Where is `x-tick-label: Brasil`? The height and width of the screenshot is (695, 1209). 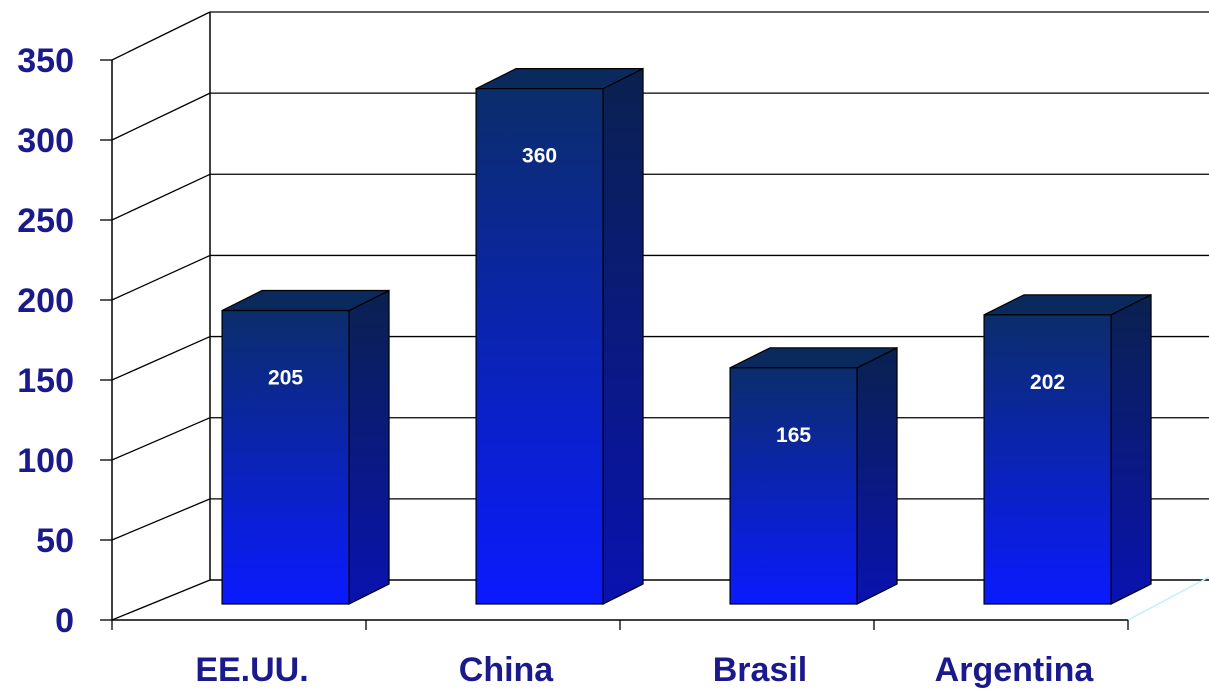
x-tick-label: Brasil is located at coordinates (760, 670).